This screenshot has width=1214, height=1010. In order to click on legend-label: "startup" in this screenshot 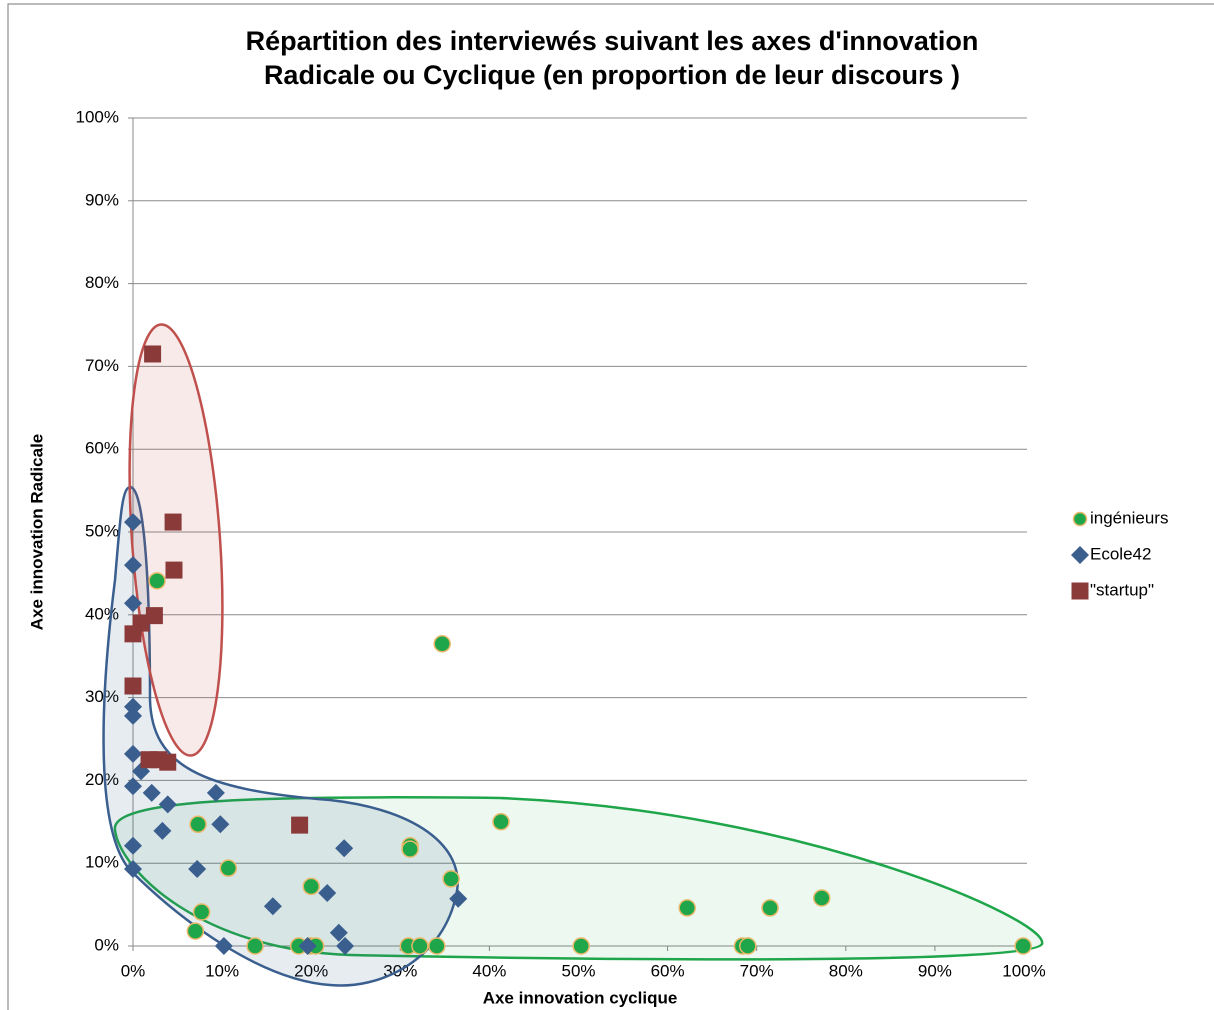, I will do `click(1122, 589)`.